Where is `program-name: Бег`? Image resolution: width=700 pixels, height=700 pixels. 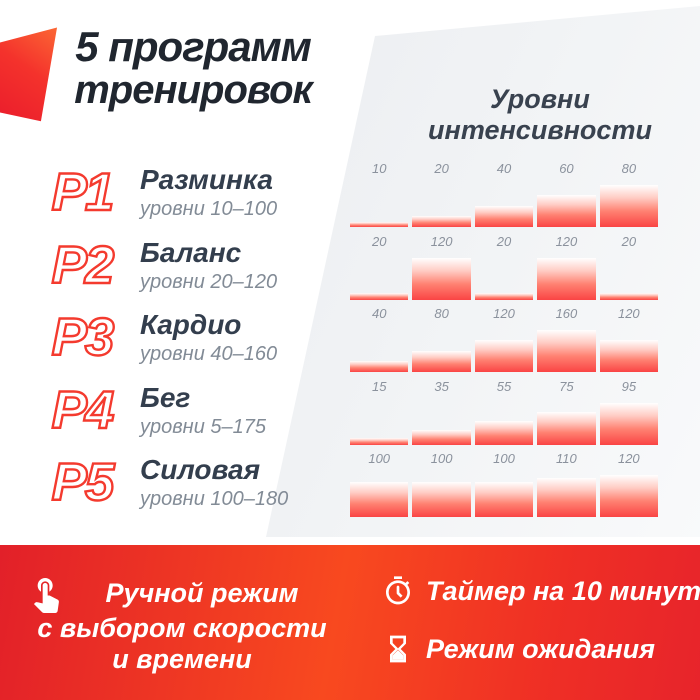 program-name: Бег is located at coordinates (165, 397).